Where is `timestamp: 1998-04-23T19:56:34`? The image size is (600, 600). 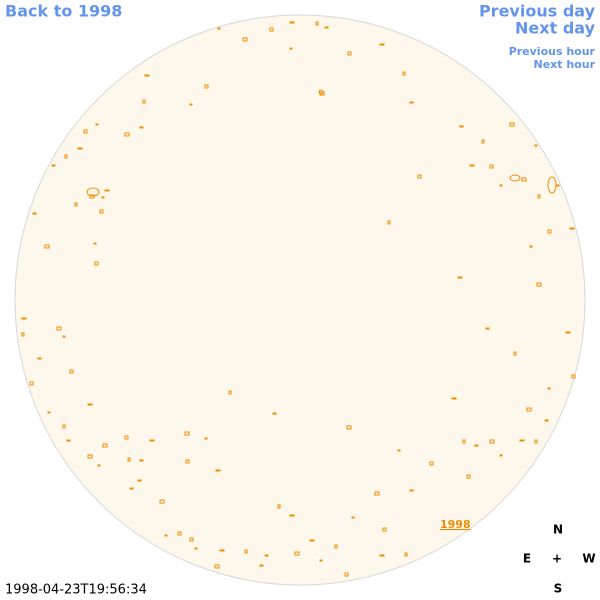
timestamp: 1998-04-23T19:56:34 is located at coordinates (76, 590).